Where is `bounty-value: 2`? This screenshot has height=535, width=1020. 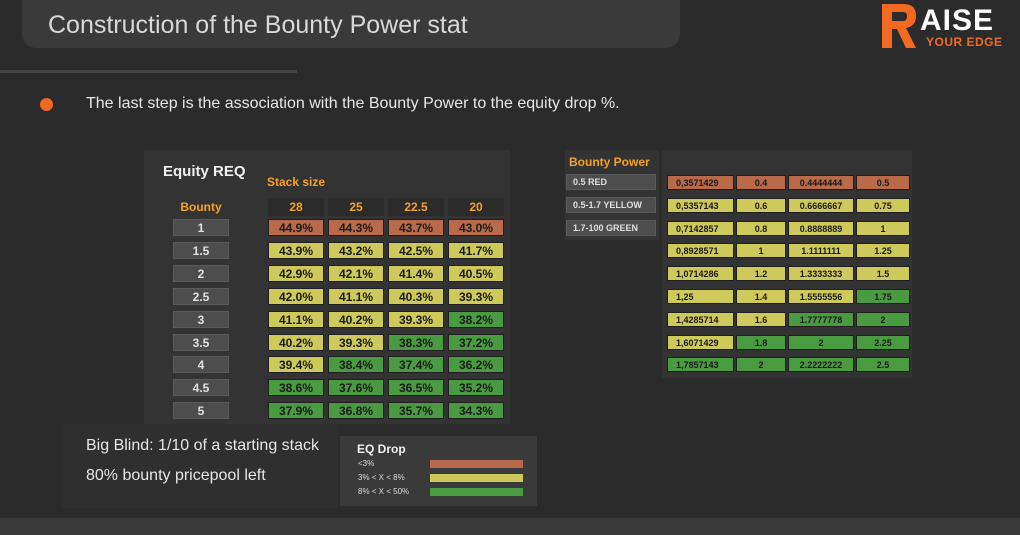 bounty-value: 2 is located at coordinates (201, 273).